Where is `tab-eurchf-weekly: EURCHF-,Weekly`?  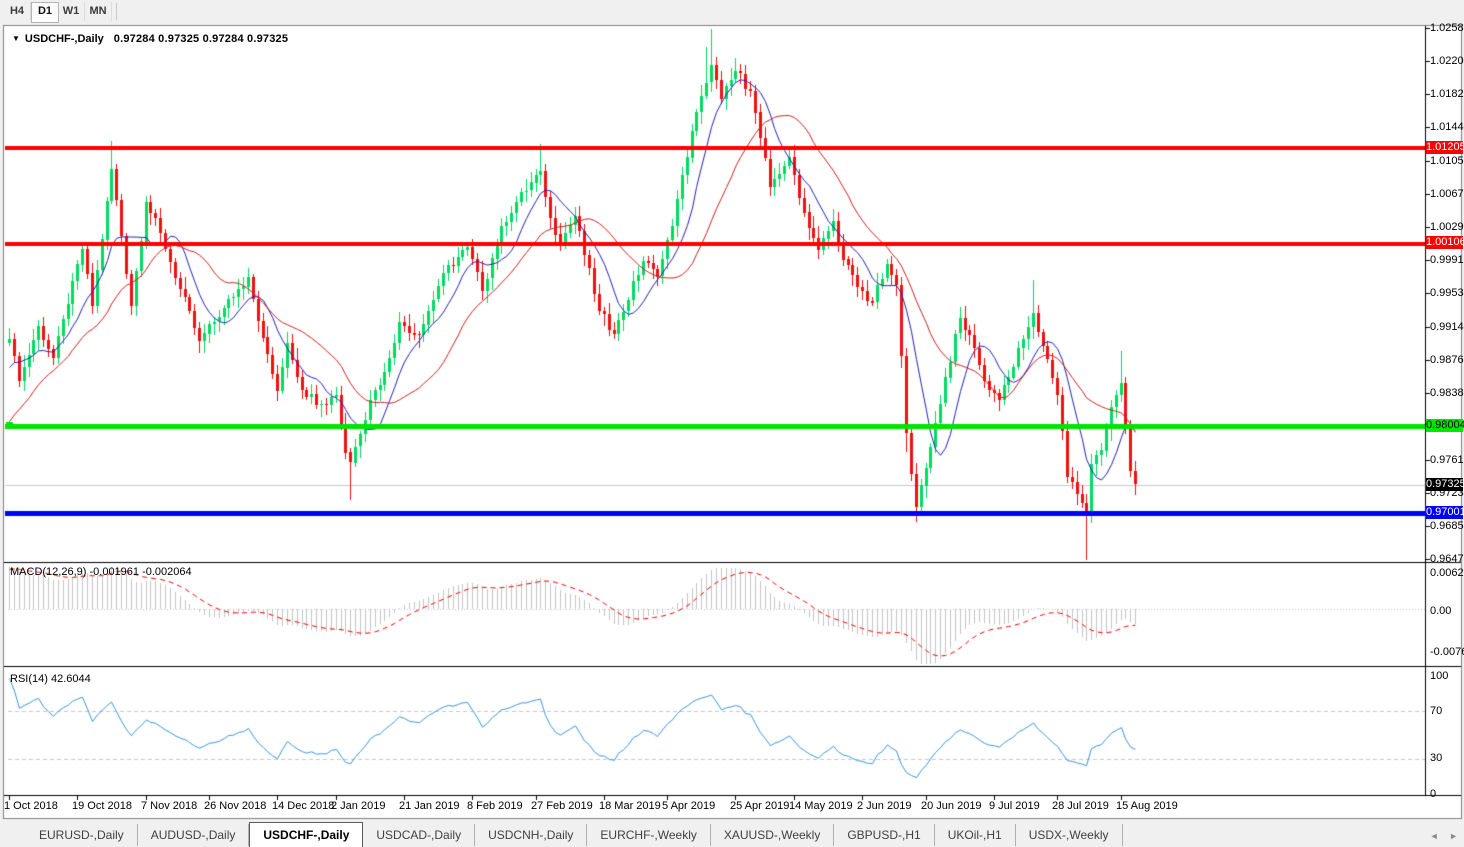
tab-eurchf-weekly: EURCHF-,Weekly is located at coordinates (649, 835).